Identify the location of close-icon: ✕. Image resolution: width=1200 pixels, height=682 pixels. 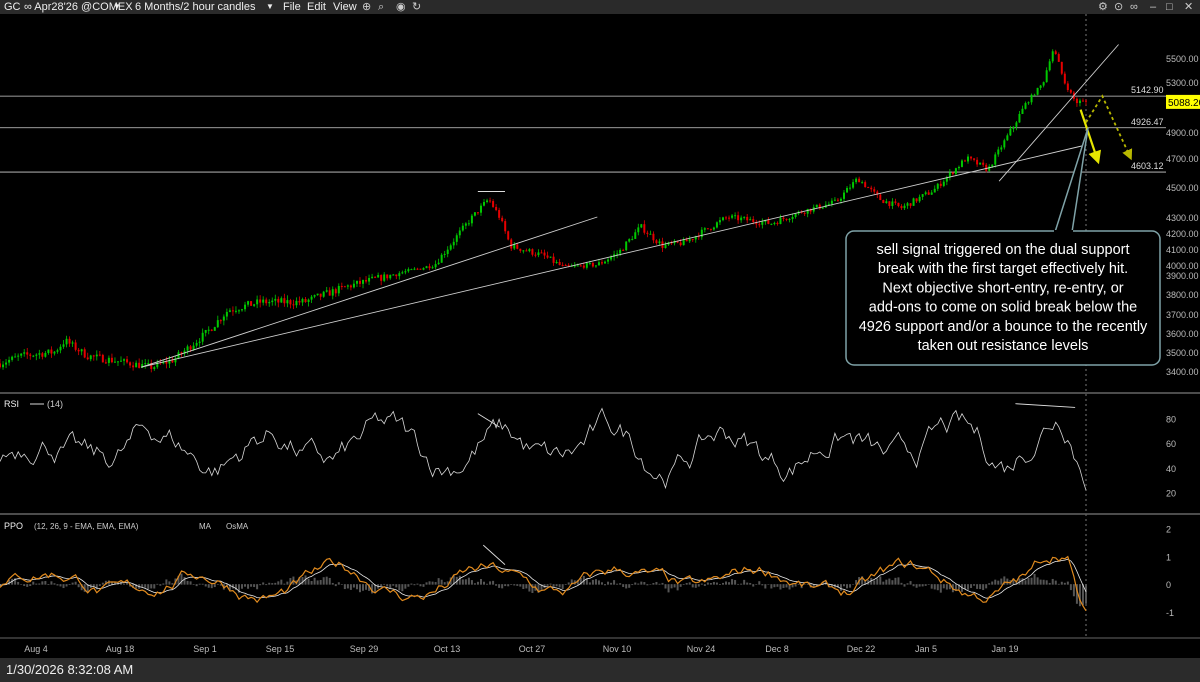
(1189, 7).